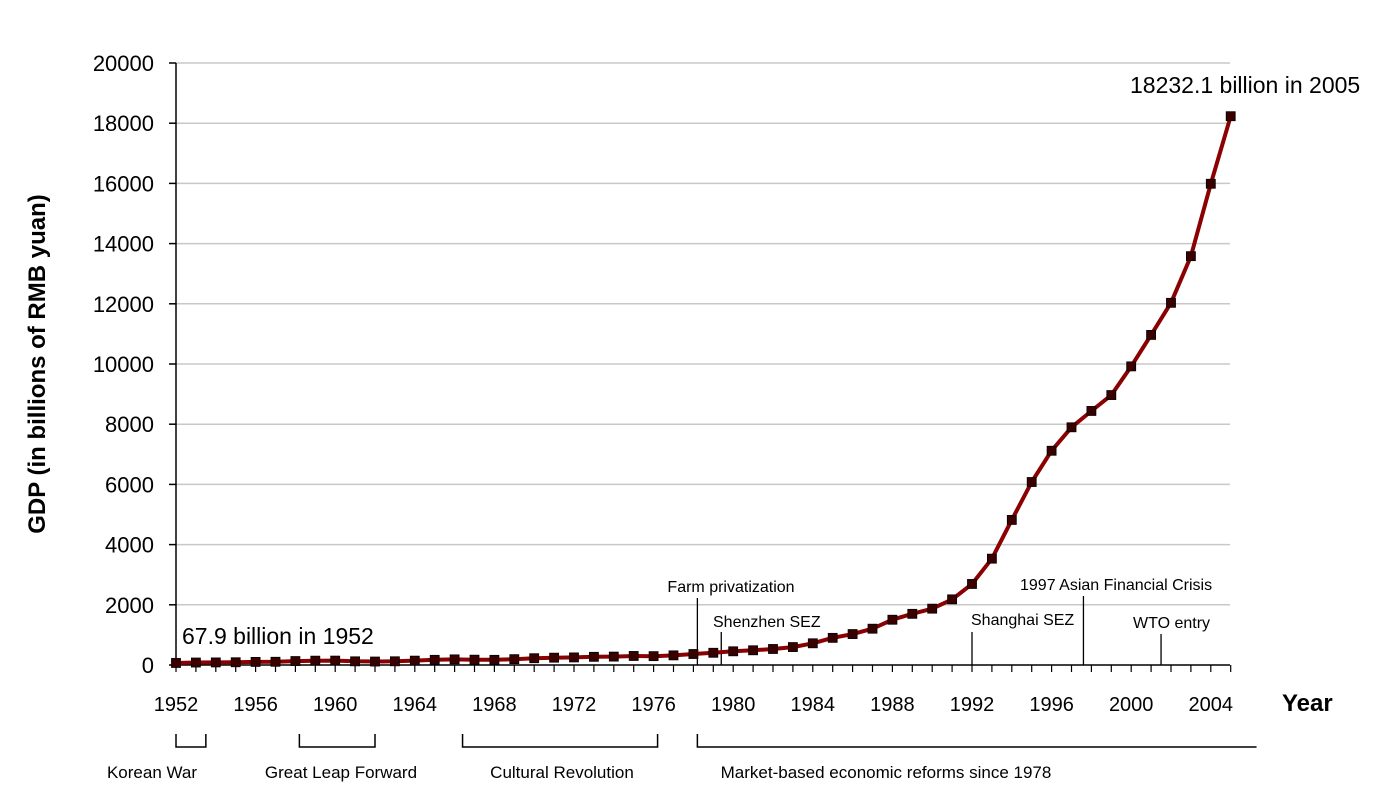 This screenshot has width=1386, height=797. What do you see at coordinates (952, 599) in the screenshot?
I see `data-point-1991` at bounding box center [952, 599].